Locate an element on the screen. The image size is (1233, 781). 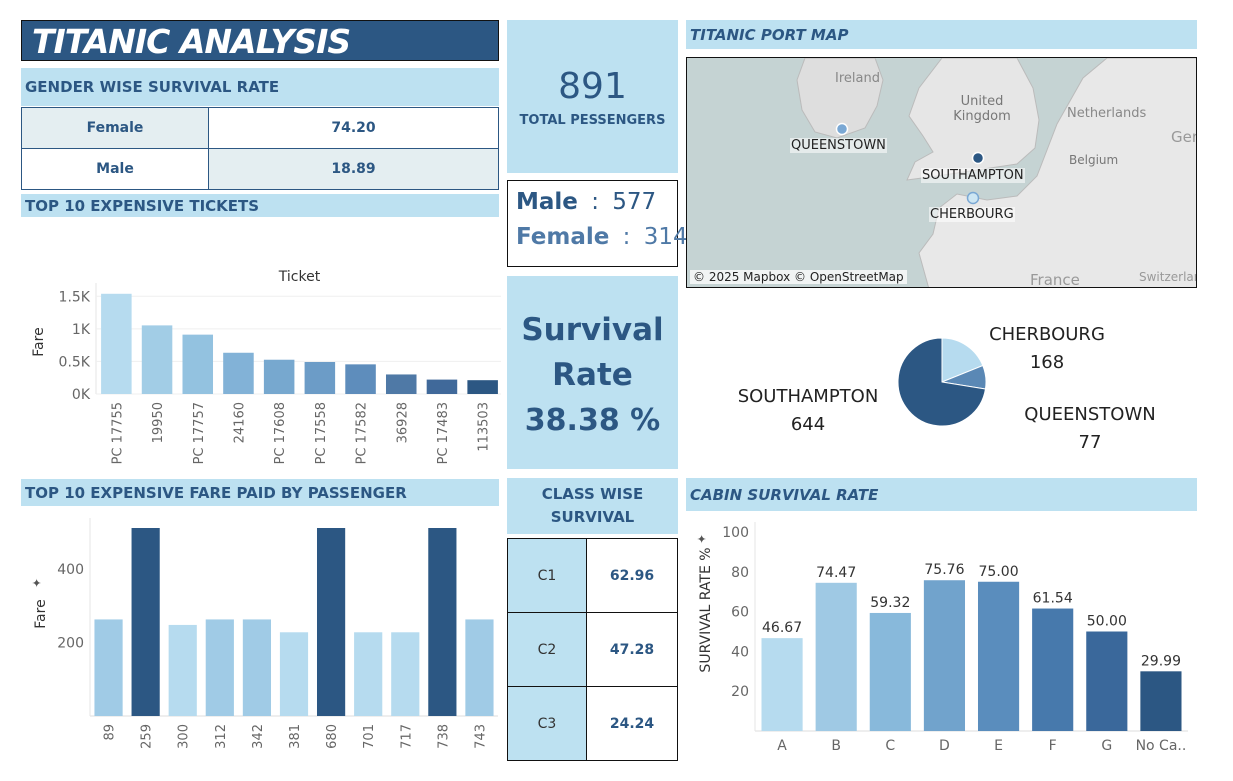
queenstown-marker is located at coordinates (842, 129).